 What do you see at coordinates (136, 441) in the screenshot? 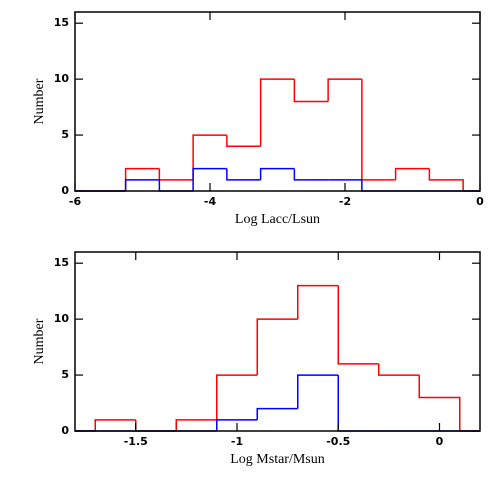
I see `x-tick-label: -1.5` at bounding box center [136, 441].